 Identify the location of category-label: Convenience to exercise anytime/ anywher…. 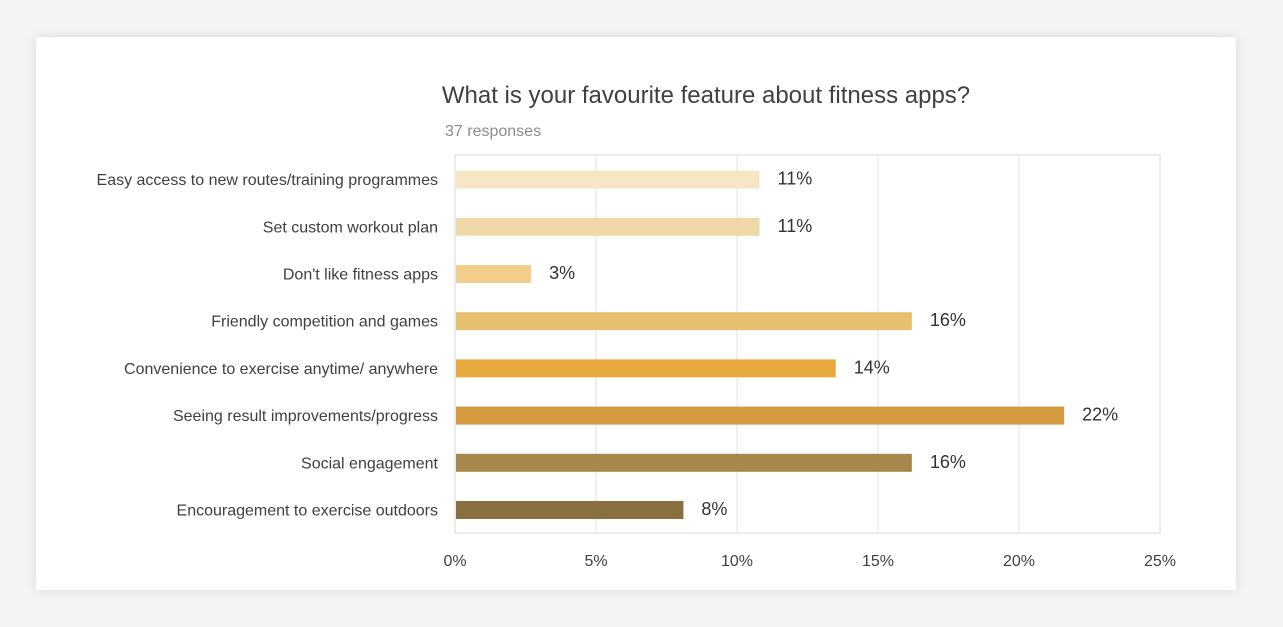
(281, 369).